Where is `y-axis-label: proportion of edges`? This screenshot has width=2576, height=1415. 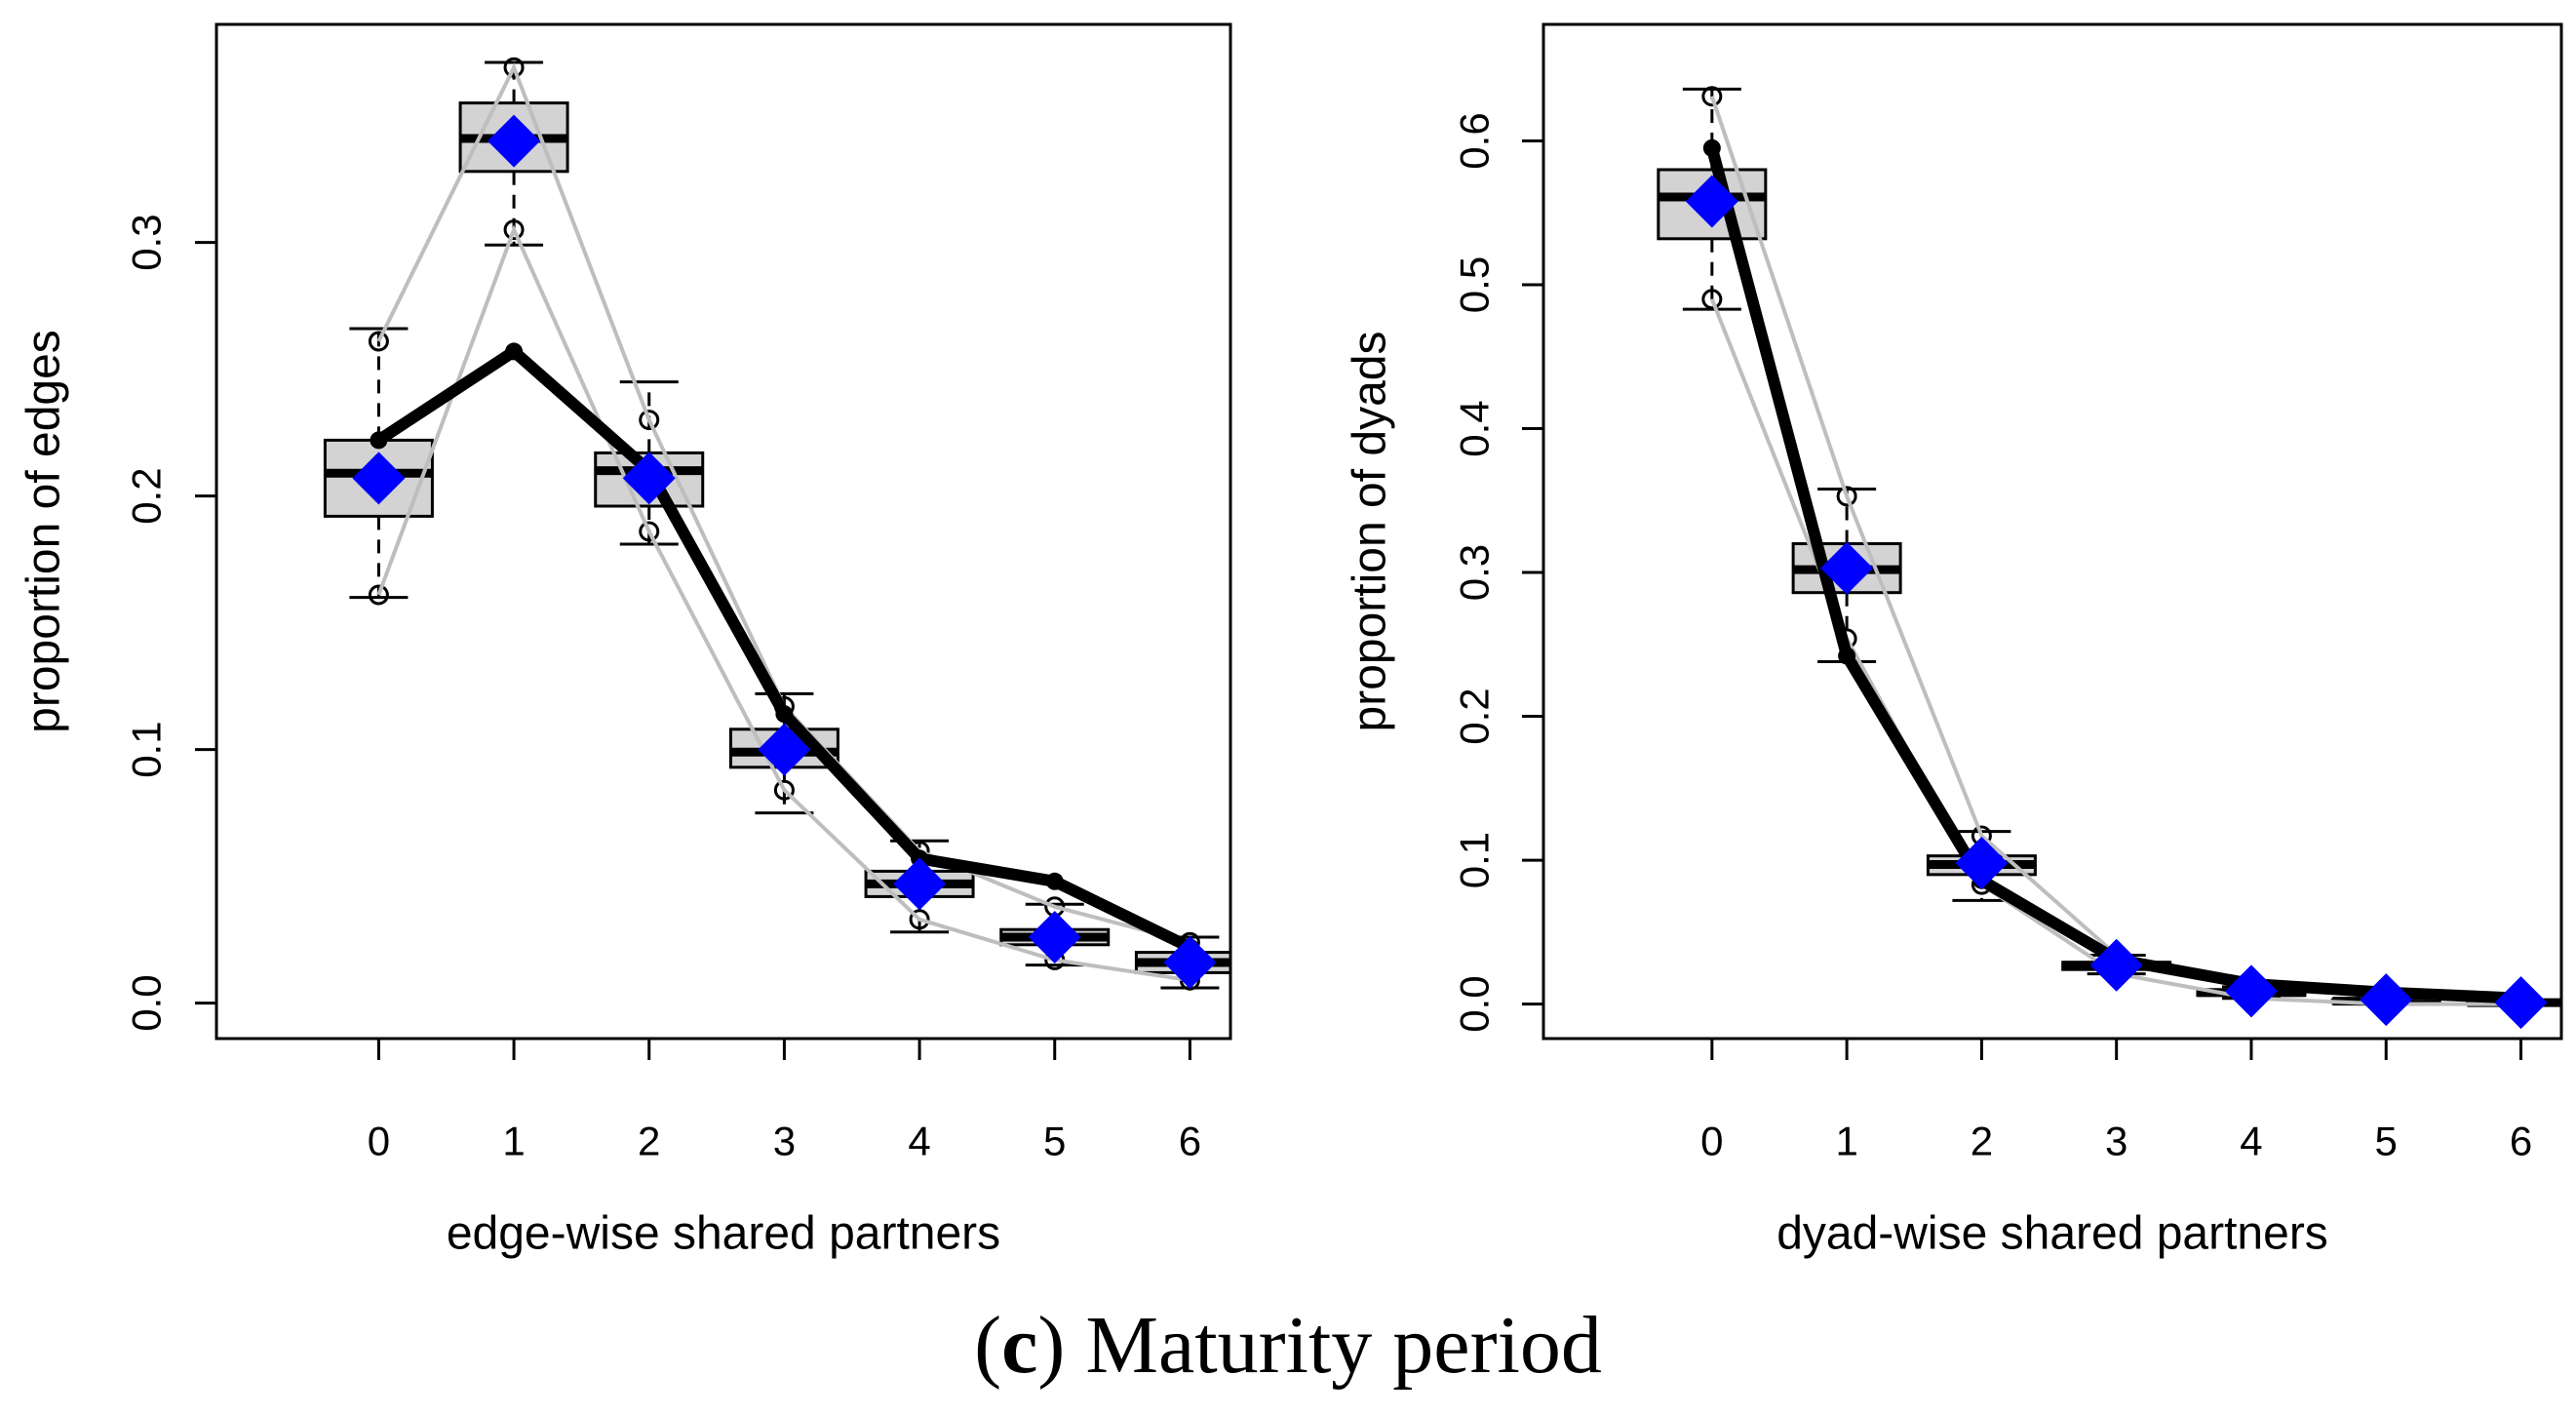
y-axis-label: proportion of edges is located at coordinates (44, 531).